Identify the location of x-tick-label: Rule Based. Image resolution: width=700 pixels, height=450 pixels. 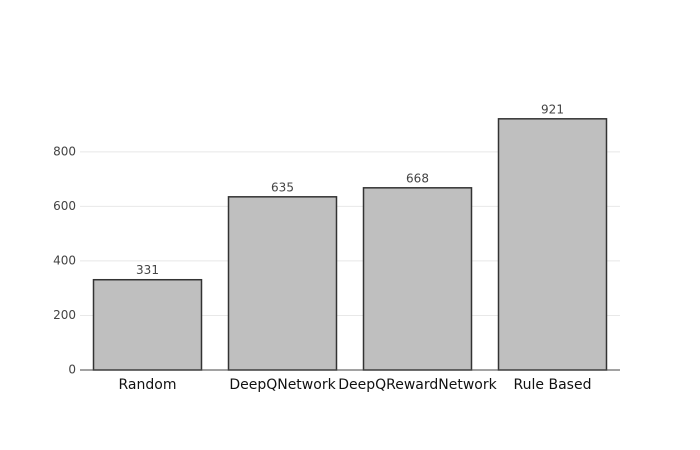
(553, 385).